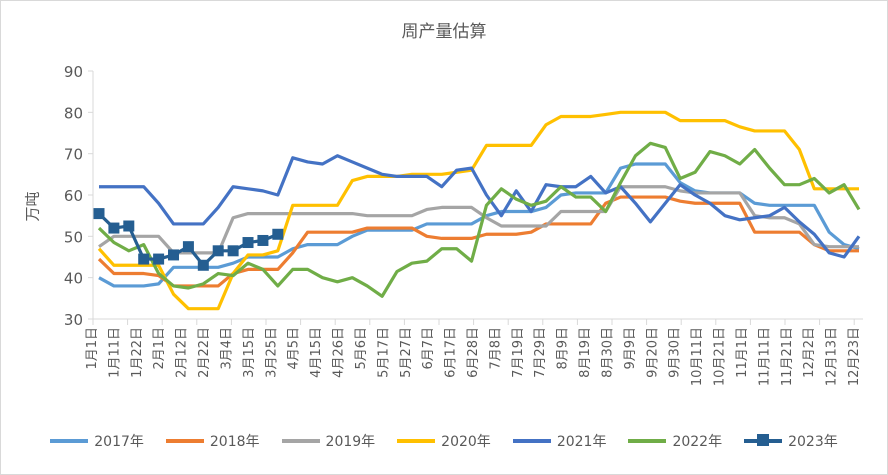  I want to click on x-tick-label: 9月20日, so click(652, 352).